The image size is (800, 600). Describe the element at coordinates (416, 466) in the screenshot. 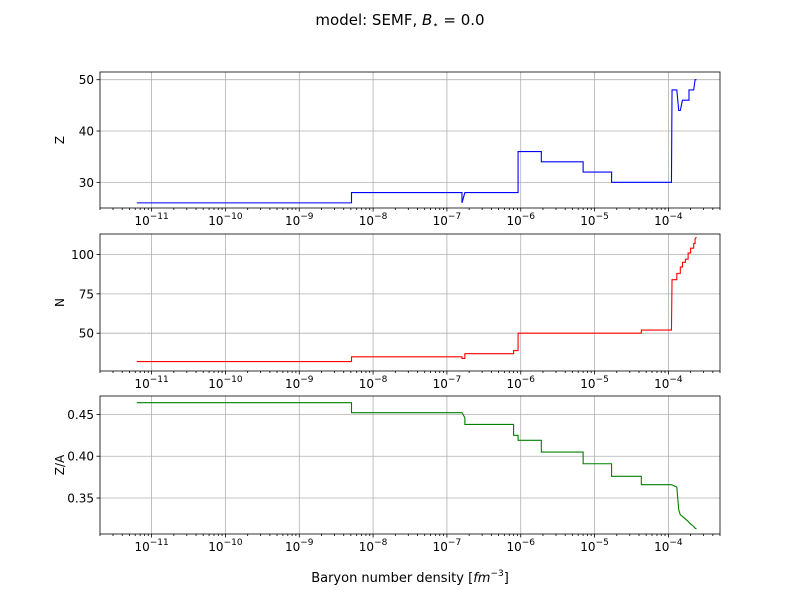

I see `series-line-za` at that location.